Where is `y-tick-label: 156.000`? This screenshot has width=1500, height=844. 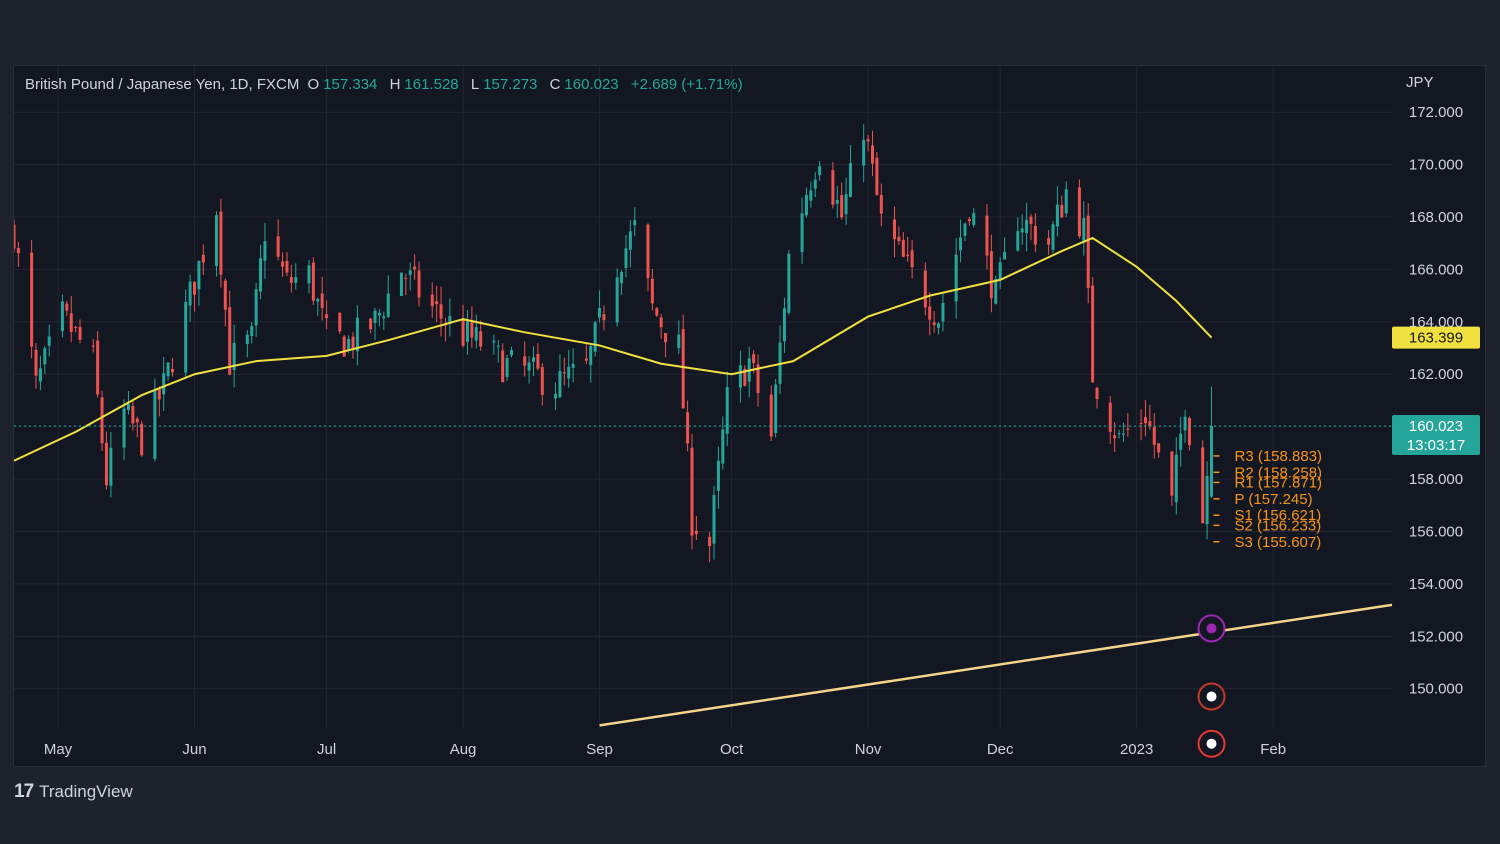 y-tick-label: 156.000 is located at coordinates (1436, 531).